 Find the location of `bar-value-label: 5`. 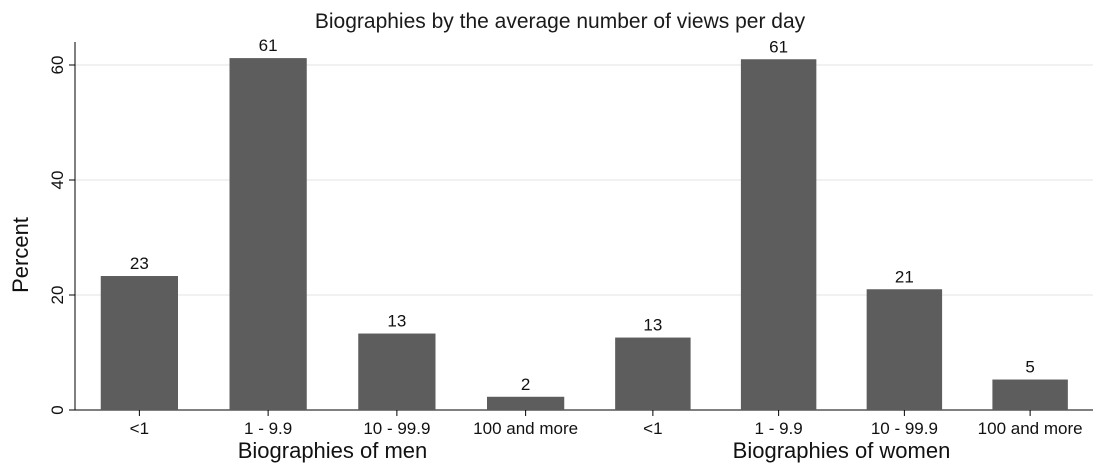

bar-value-label: 5 is located at coordinates (1029, 367).